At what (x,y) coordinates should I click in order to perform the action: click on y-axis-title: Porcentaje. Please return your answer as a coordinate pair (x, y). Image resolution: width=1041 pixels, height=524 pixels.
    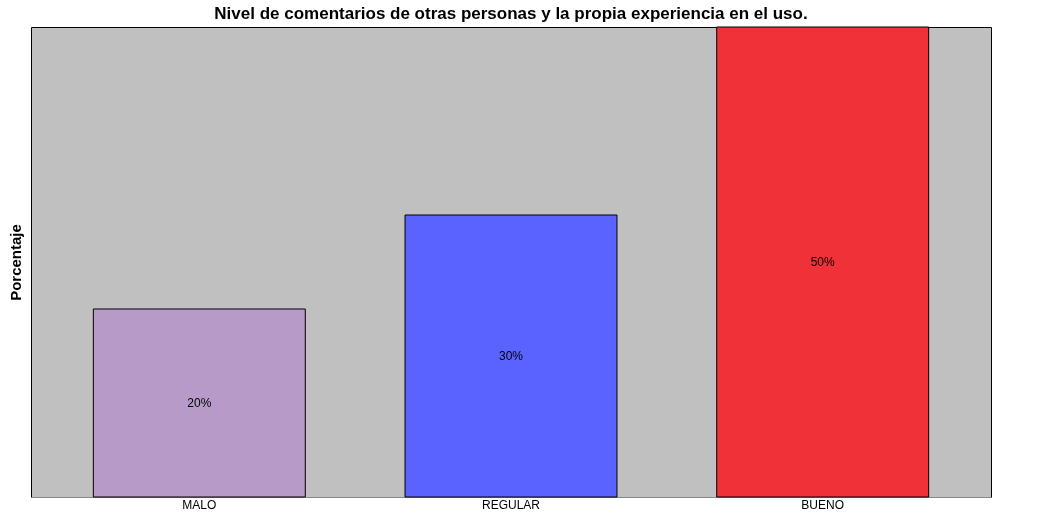
    Looking at the image, I should click on (15, 262).